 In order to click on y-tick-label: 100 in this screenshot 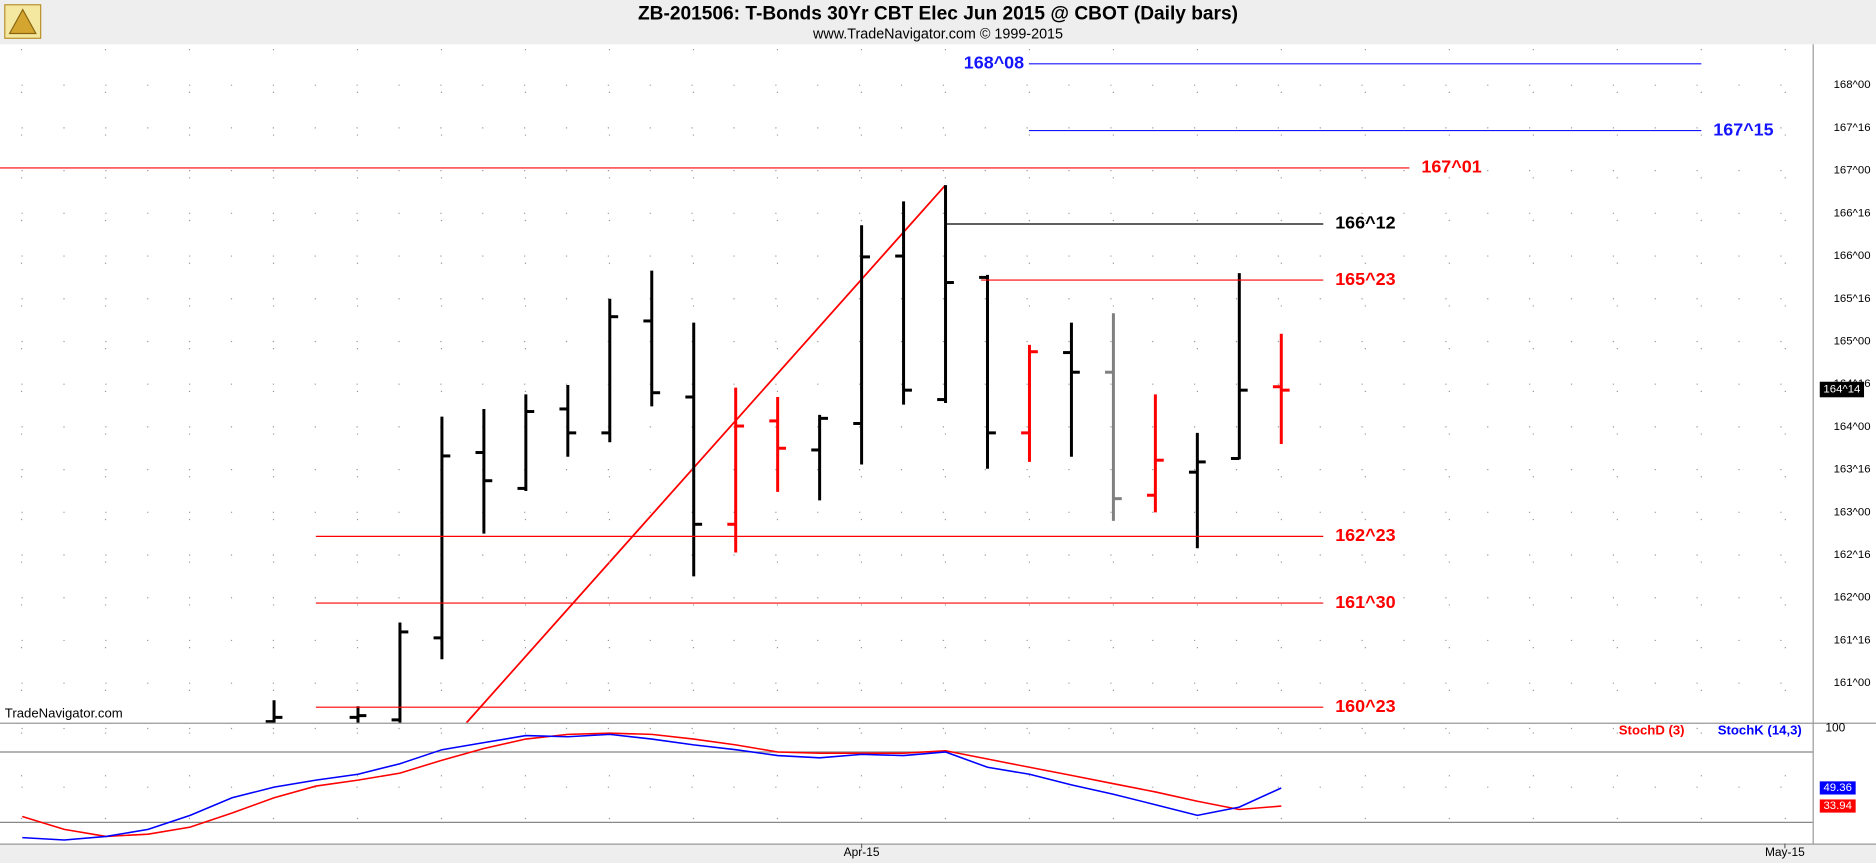, I will do `click(1835, 728)`.